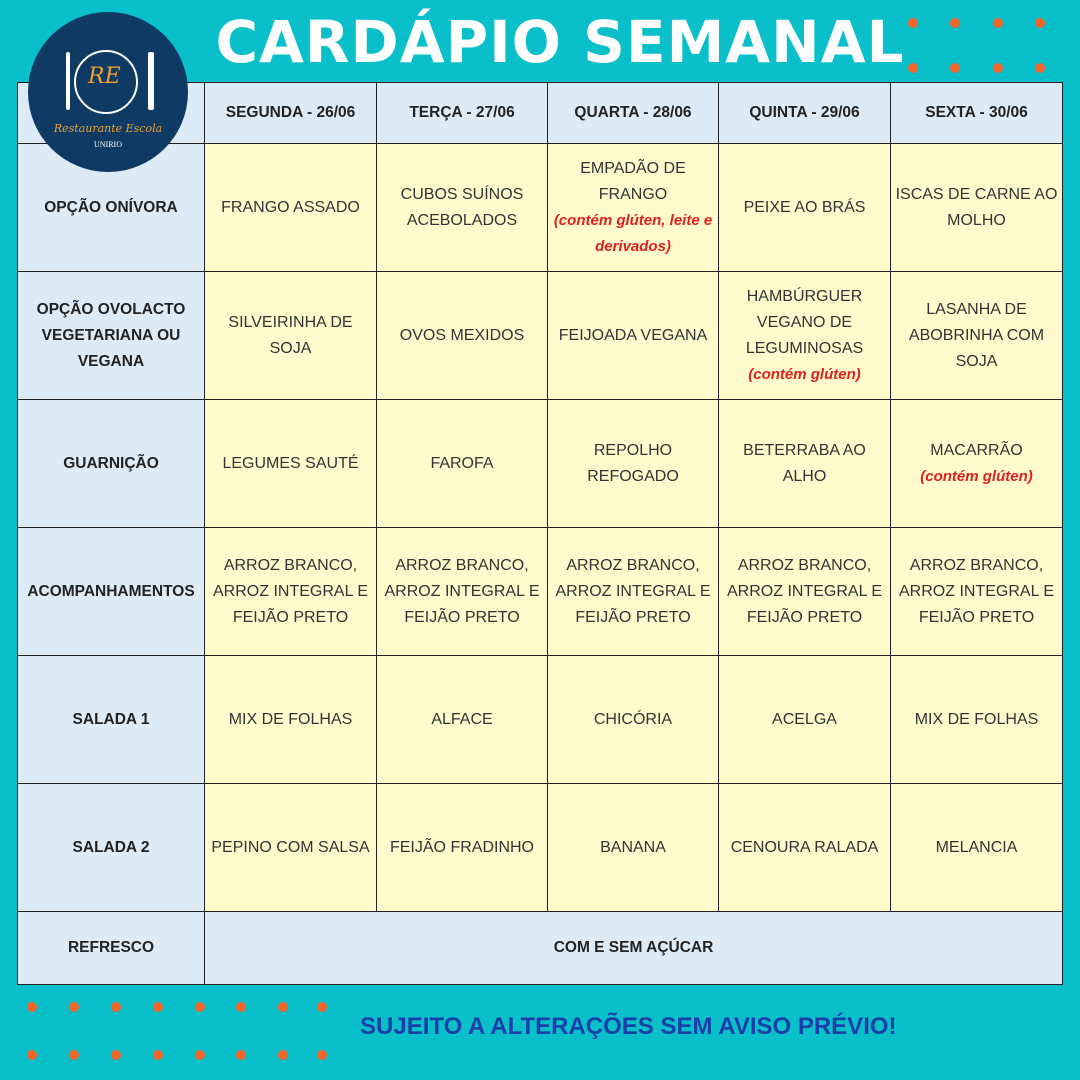 Image resolution: width=1080 pixels, height=1080 pixels. I want to click on dish-name: SILVEIRINHA DE SOJA, so click(290, 335).